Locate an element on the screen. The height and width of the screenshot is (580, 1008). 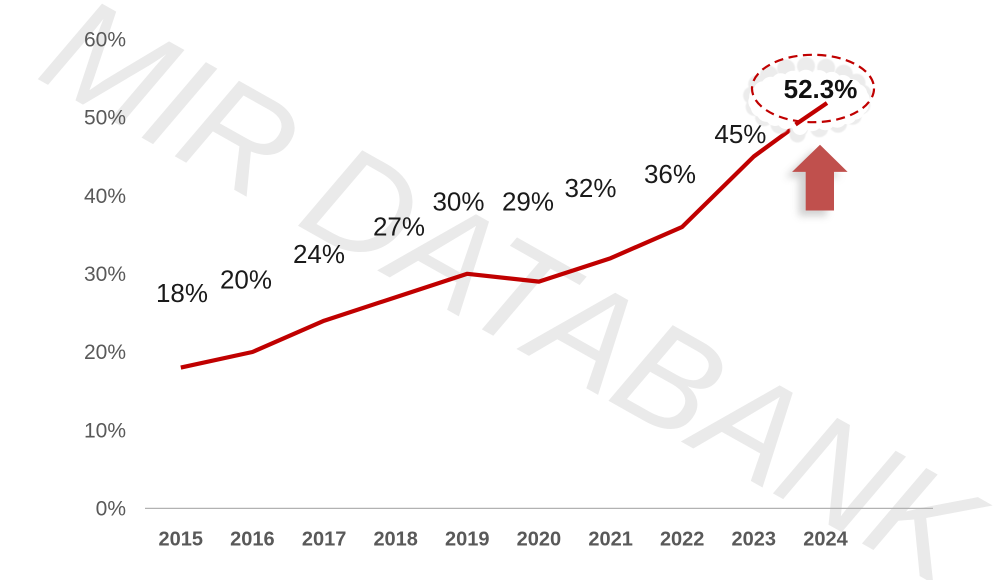
svg-text: 50% is located at coordinates (105, 118).